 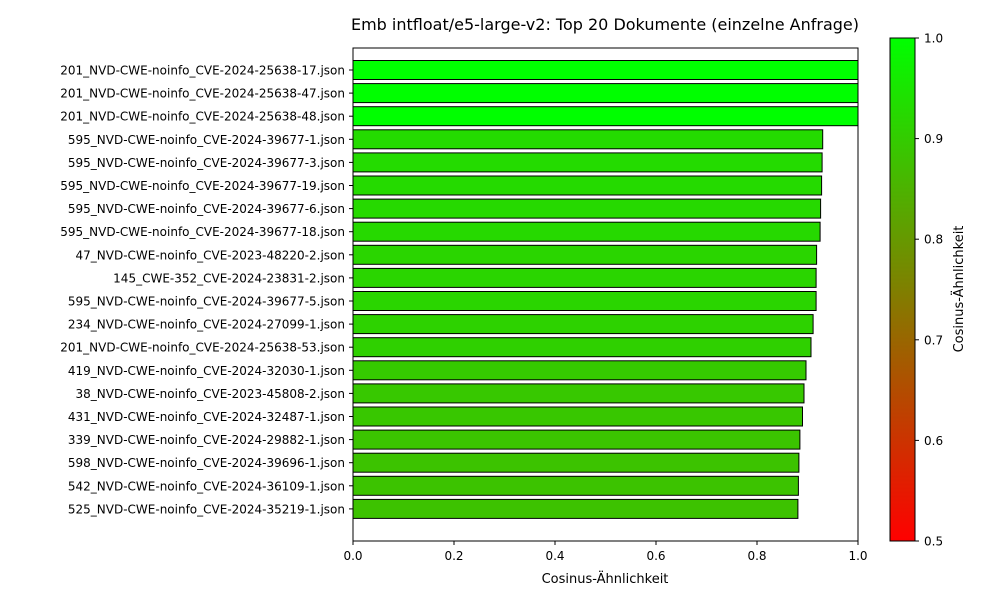 I want to click on y-tick-label: 47_NVD-CWE-noinfo_CVE-2023-48220-2.json, so click(x=211, y=255).